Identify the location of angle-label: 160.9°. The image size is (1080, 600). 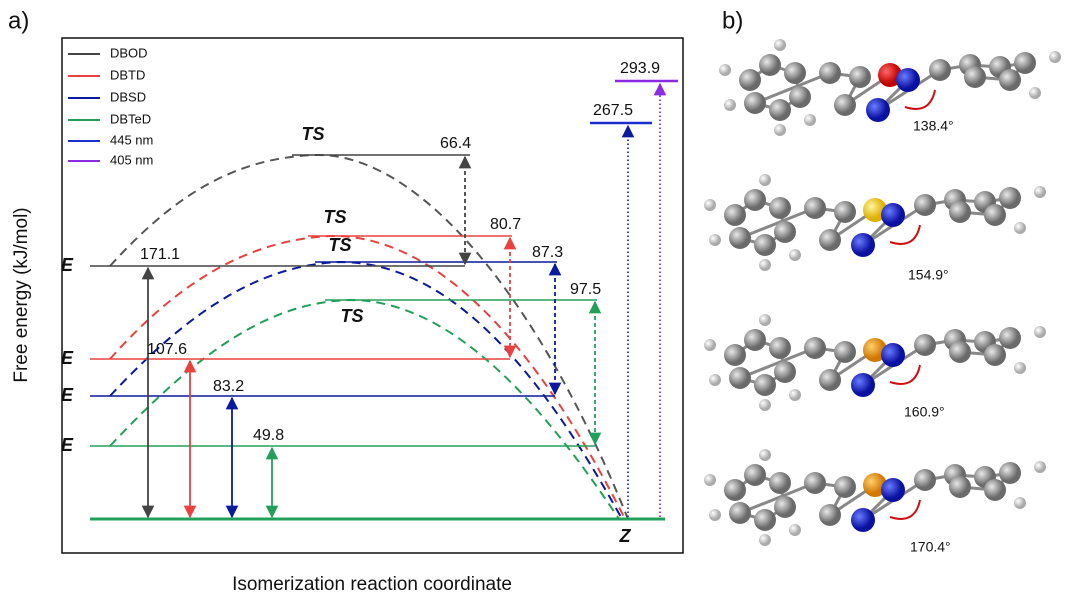
(924, 412).